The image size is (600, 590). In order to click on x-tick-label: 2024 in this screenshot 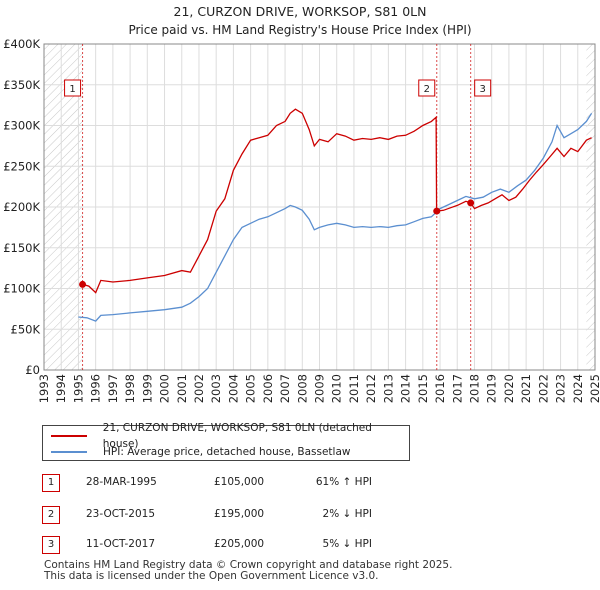, I will do `click(578, 388)`.